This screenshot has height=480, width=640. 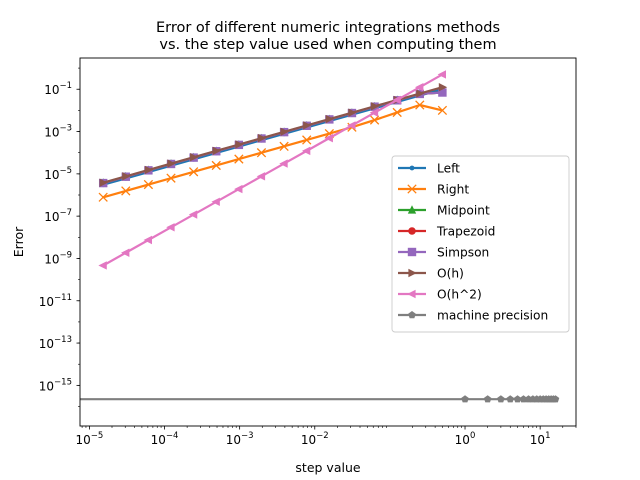 What do you see at coordinates (58, 258) in the screenshot?
I see `y-tick-label: 10⁻⁹` at bounding box center [58, 258].